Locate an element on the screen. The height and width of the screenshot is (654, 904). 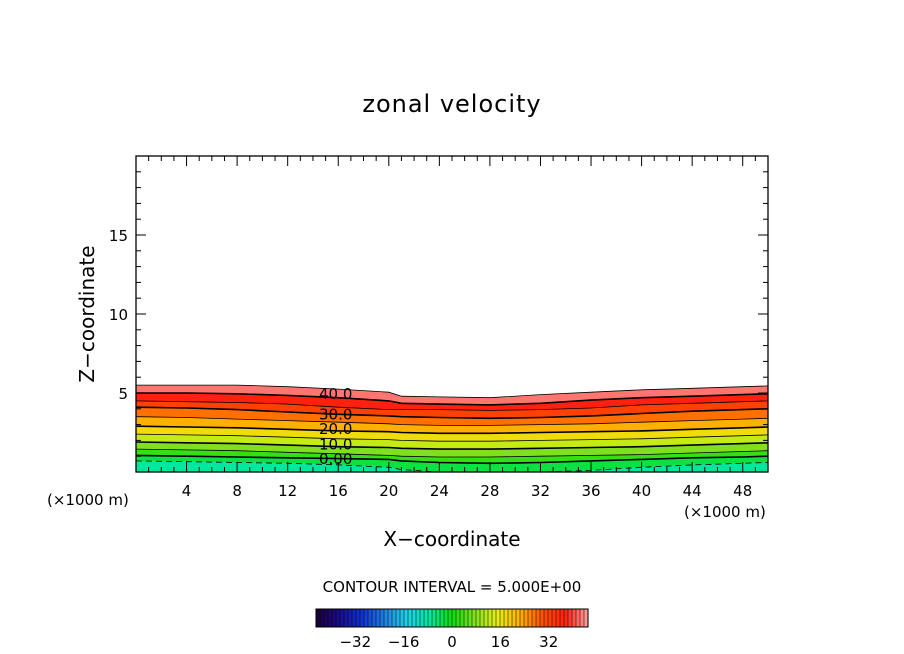
x-unit-left: (×1000 m) is located at coordinates (88, 500).